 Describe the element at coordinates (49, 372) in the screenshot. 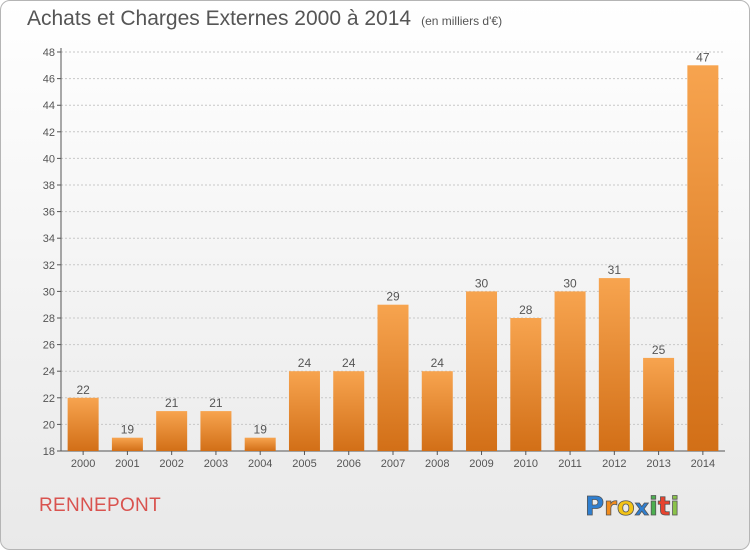

I see `y-tick-label: 24` at that location.